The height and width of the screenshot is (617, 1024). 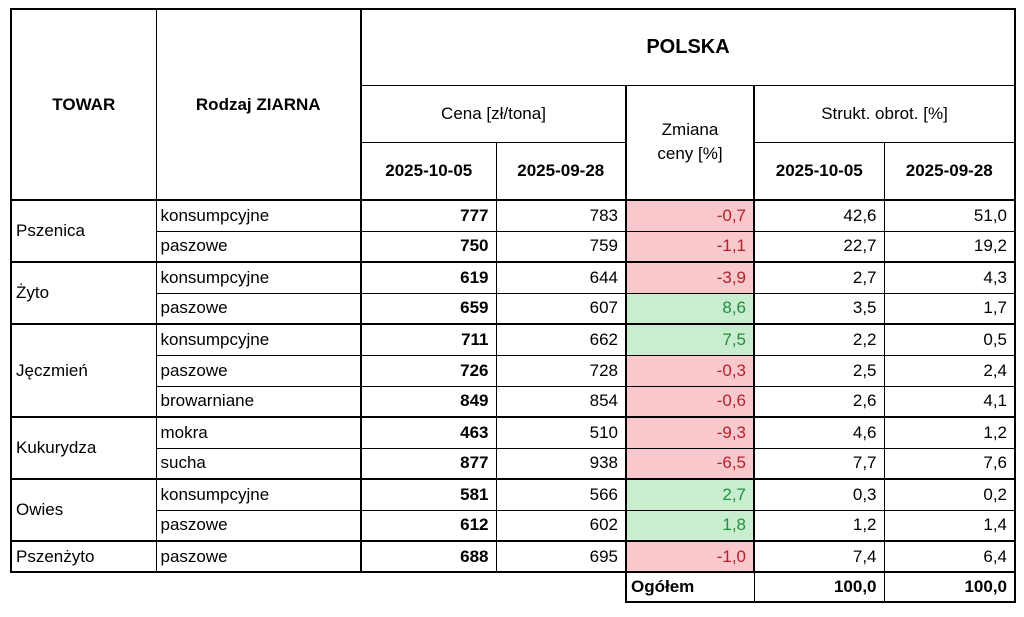 I want to click on share-current-cell: 2,7, so click(x=819, y=277).